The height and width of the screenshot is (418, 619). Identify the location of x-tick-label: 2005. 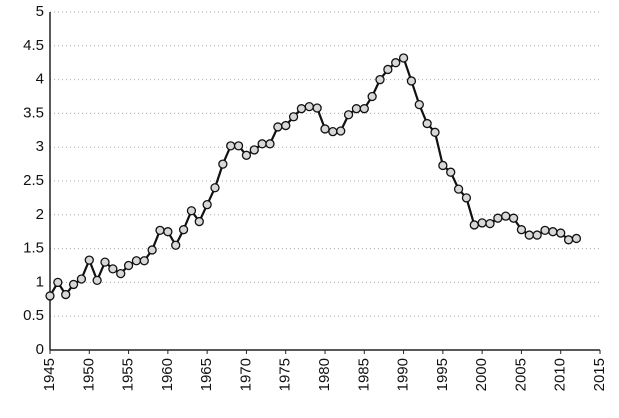
(520, 374).